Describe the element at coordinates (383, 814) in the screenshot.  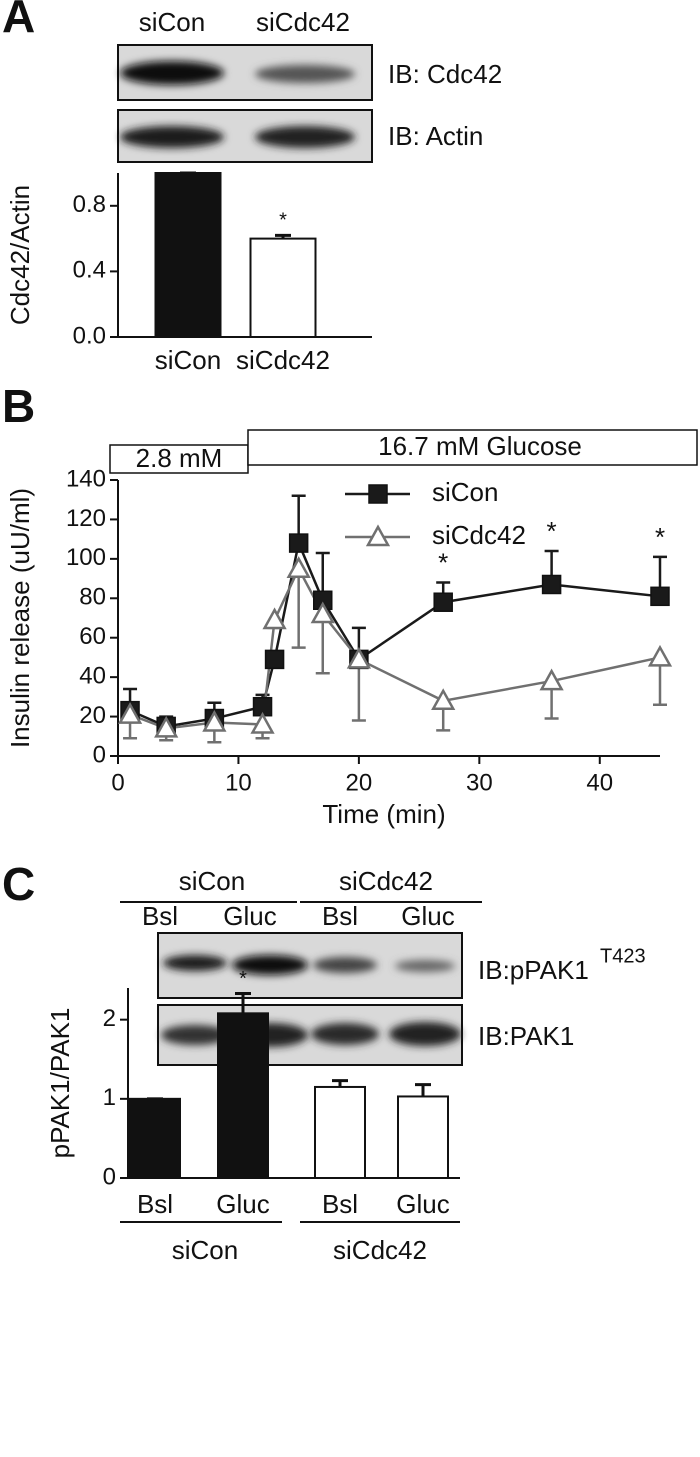
I see `x-axis-label: Time (min)` at that location.